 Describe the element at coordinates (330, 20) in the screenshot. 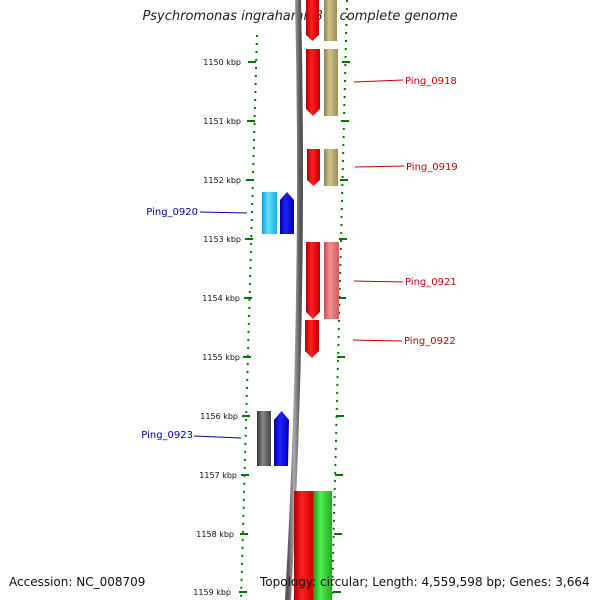

I see `forward-feature-block` at that location.